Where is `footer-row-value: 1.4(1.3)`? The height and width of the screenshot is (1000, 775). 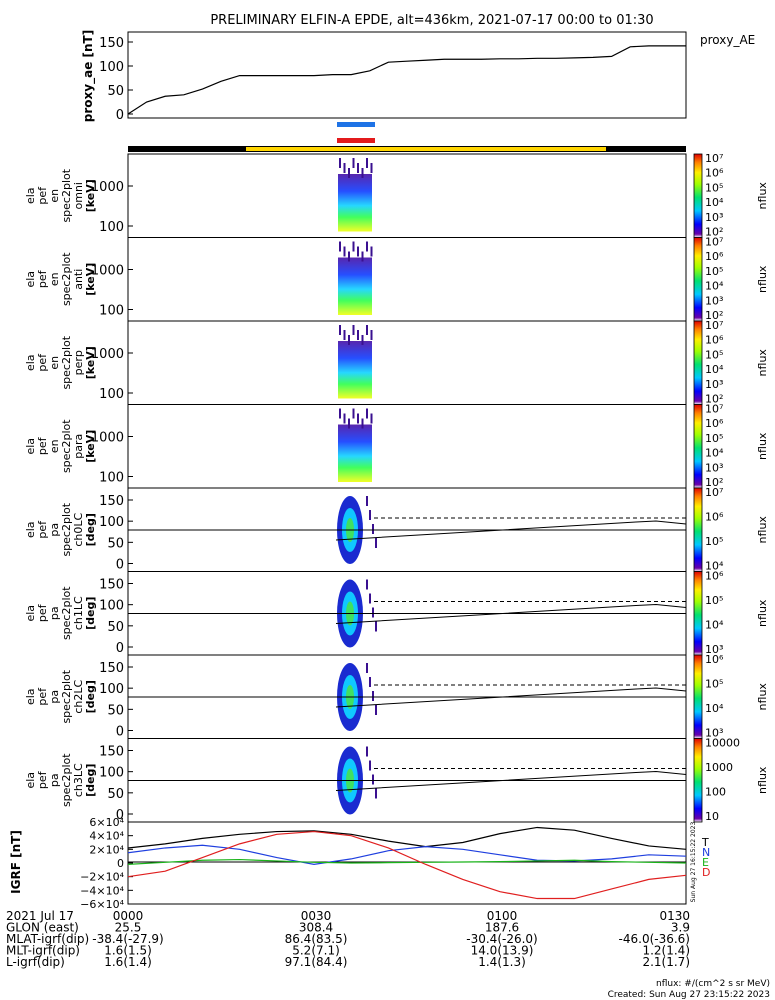
footer-row-value: 1.4(1.3) is located at coordinates (502, 962).